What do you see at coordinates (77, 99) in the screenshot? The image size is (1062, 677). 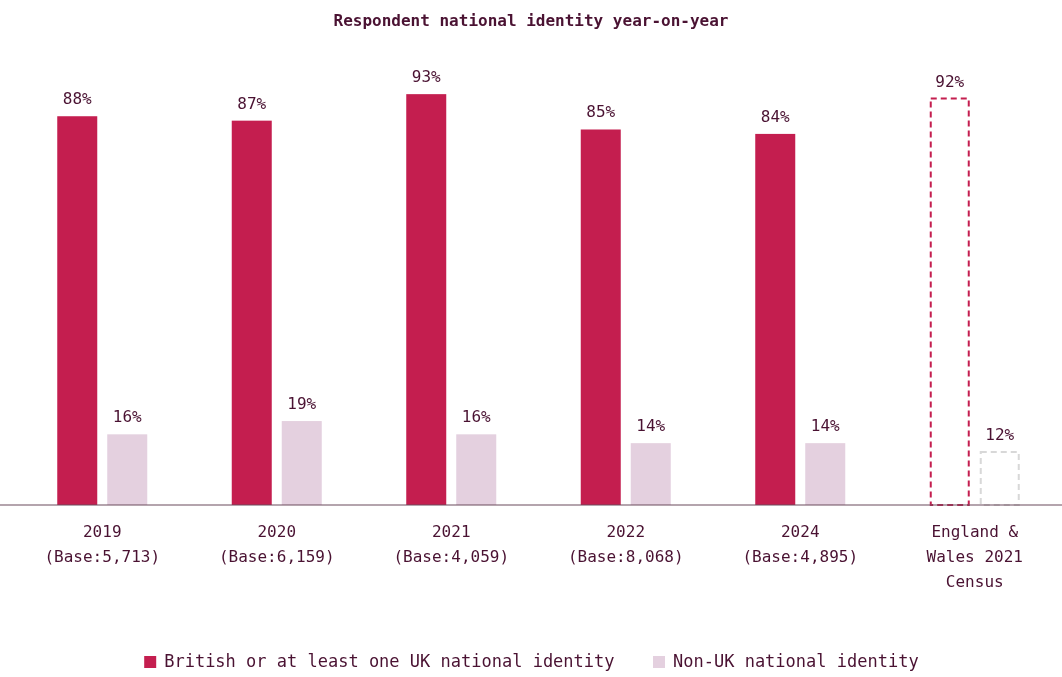 I see `data-label: 88%` at bounding box center [77, 99].